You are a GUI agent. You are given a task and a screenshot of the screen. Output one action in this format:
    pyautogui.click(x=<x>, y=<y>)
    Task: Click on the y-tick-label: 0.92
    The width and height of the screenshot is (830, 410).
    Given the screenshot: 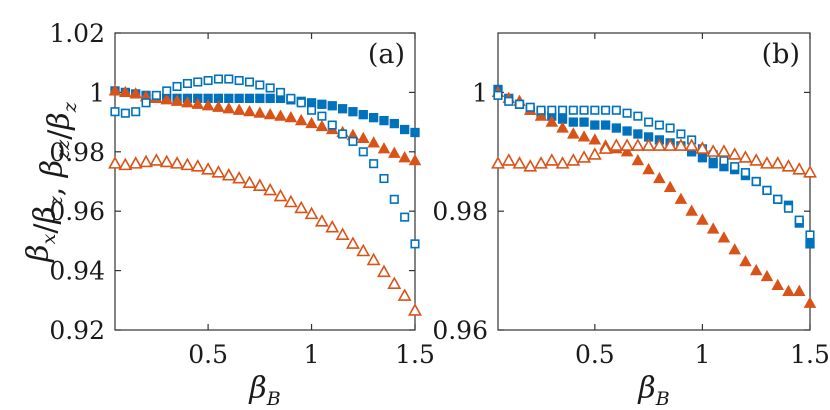 What is the action you would take?
    pyautogui.click(x=77, y=330)
    